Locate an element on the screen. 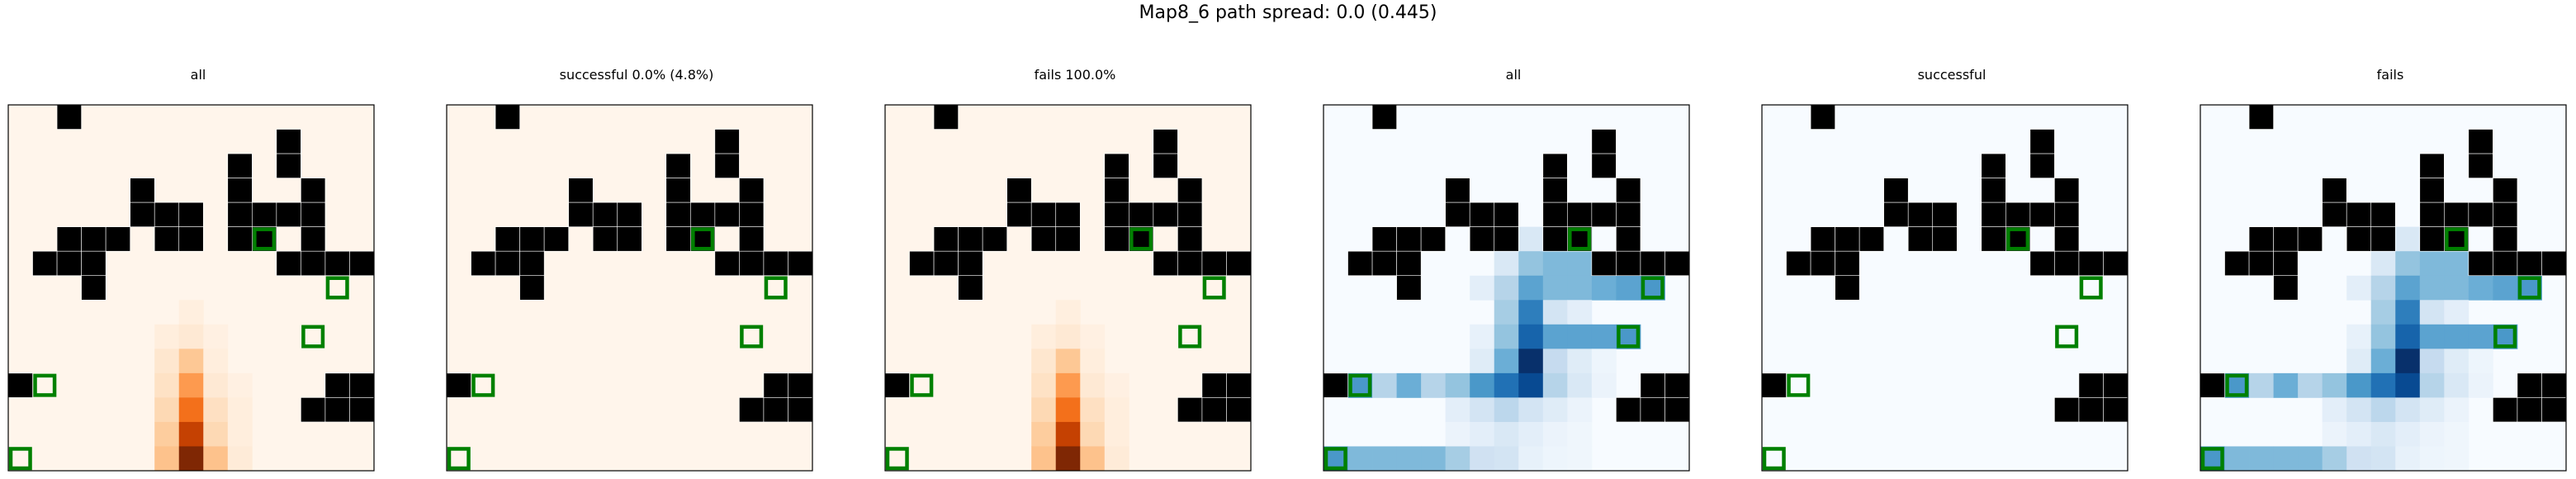 The height and width of the screenshot is (479, 2576). panel-all-oranges: all is located at coordinates (197, 239).